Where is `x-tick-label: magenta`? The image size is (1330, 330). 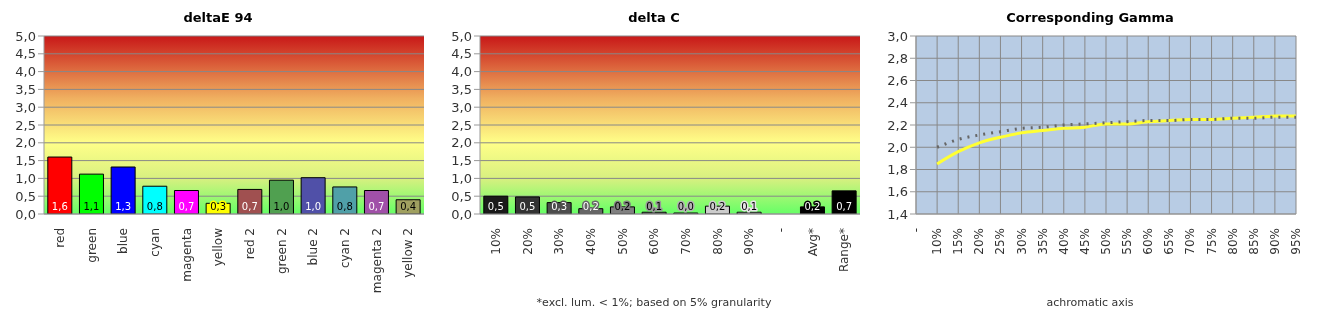
x-tick-label: magenta is located at coordinates (186, 255).